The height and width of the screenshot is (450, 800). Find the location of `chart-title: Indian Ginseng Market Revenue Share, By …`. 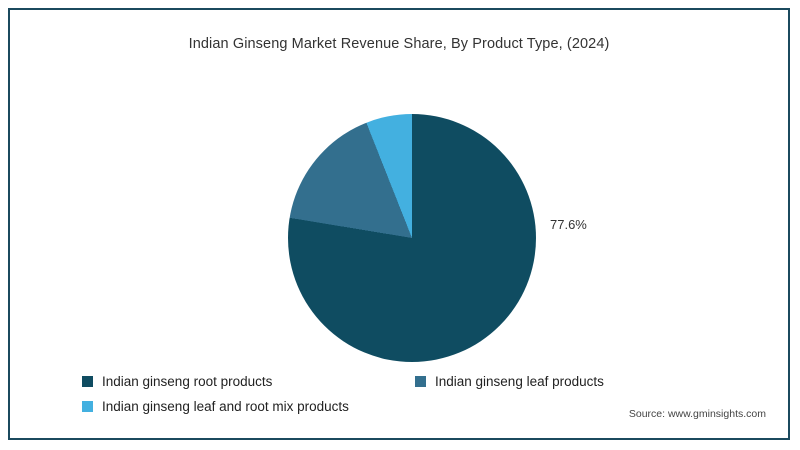

chart-title: Indian Ginseng Market Revenue Share, By … is located at coordinates (399, 44).